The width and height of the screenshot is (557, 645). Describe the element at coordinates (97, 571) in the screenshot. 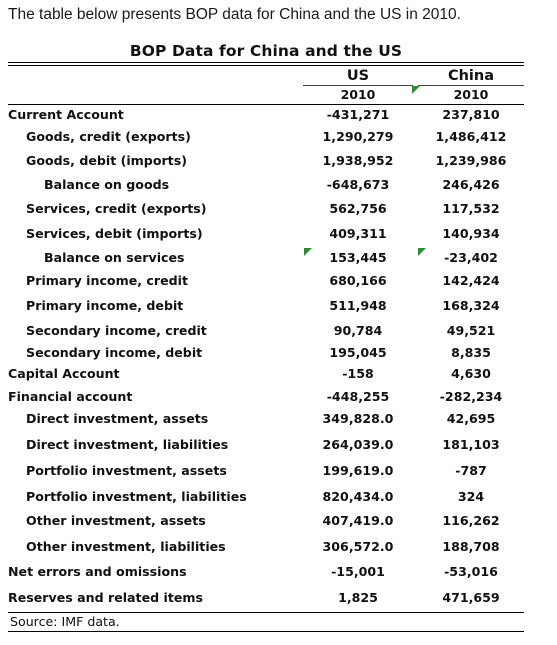

I see `row-label: Net errors and omissions` at that location.